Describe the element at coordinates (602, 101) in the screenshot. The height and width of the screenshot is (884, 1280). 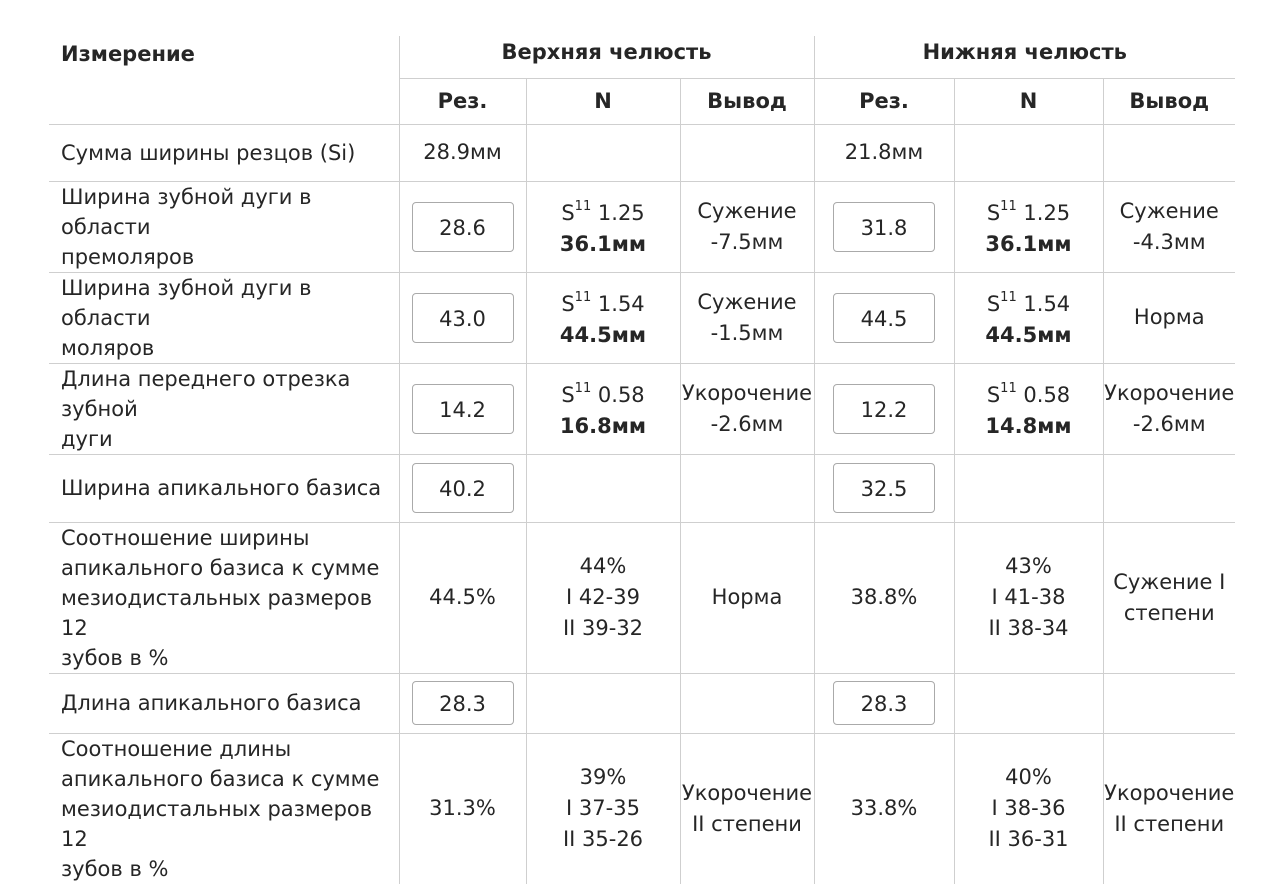
I see `upper-n-header: N` at that location.